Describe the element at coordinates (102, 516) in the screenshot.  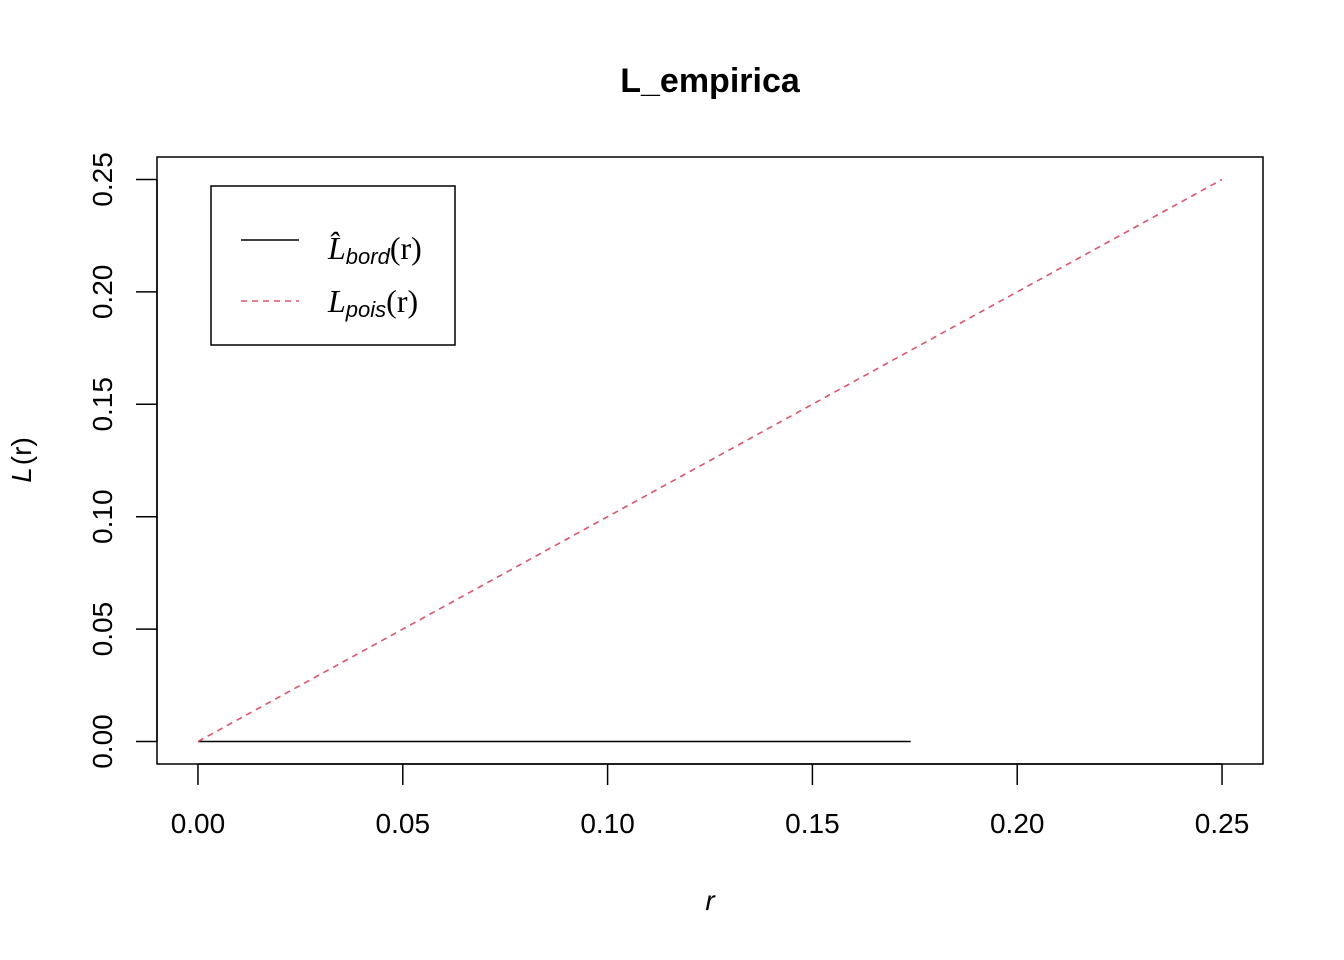
I see `y-tick-label: 0.10` at that location.